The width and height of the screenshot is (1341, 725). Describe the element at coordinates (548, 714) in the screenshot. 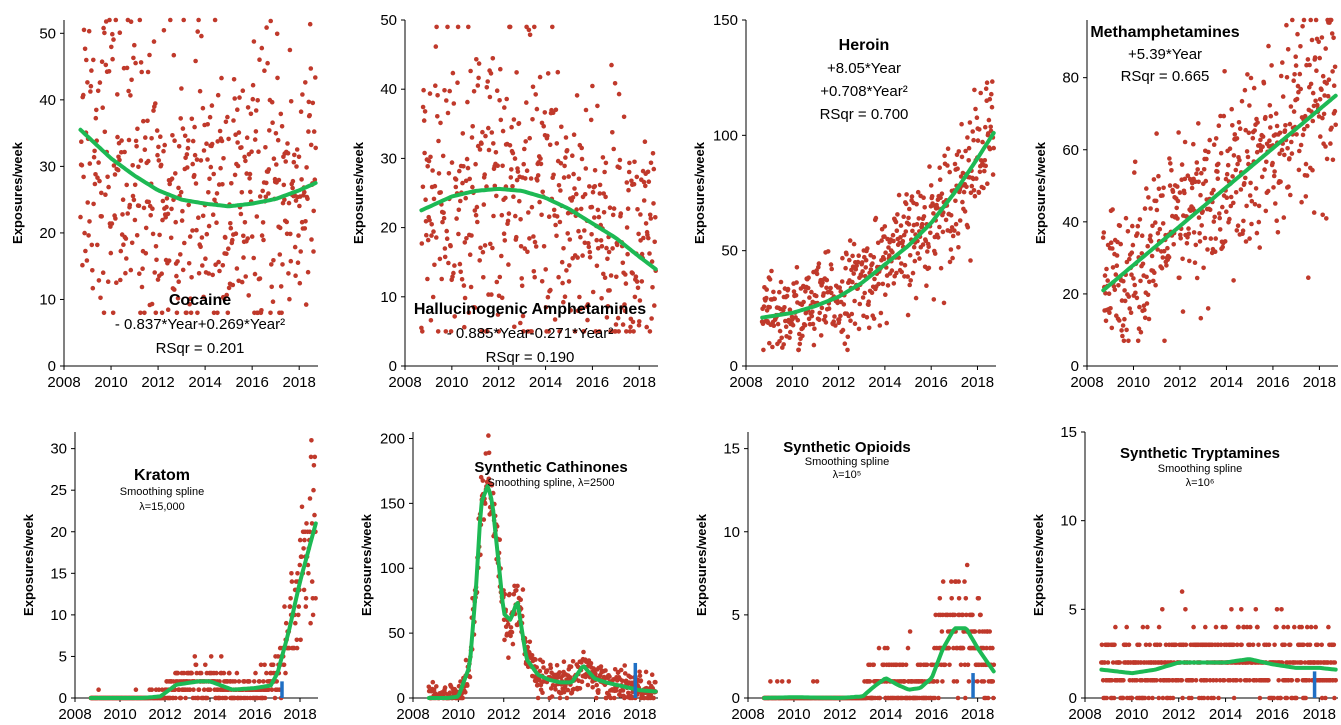

I see `x-tick-label: 2014` at that location.